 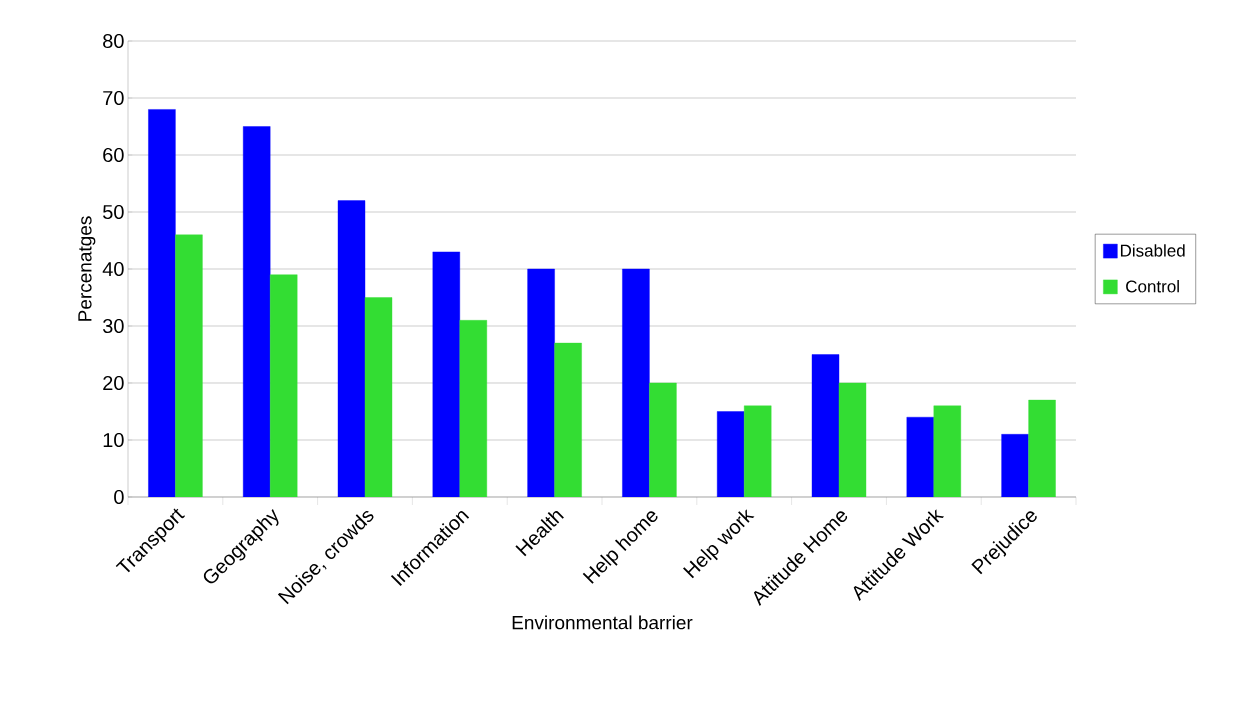 What do you see at coordinates (113, 41) in the screenshot?
I see `y-tick-label: 80` at bounding box center [113, 41].